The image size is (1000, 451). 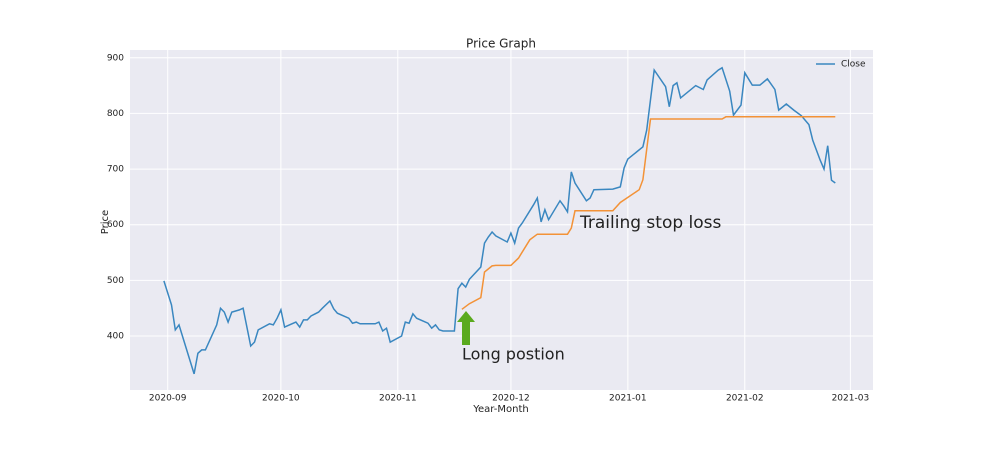 I want to click on legend-label: Close, so click(x=853, y=65).